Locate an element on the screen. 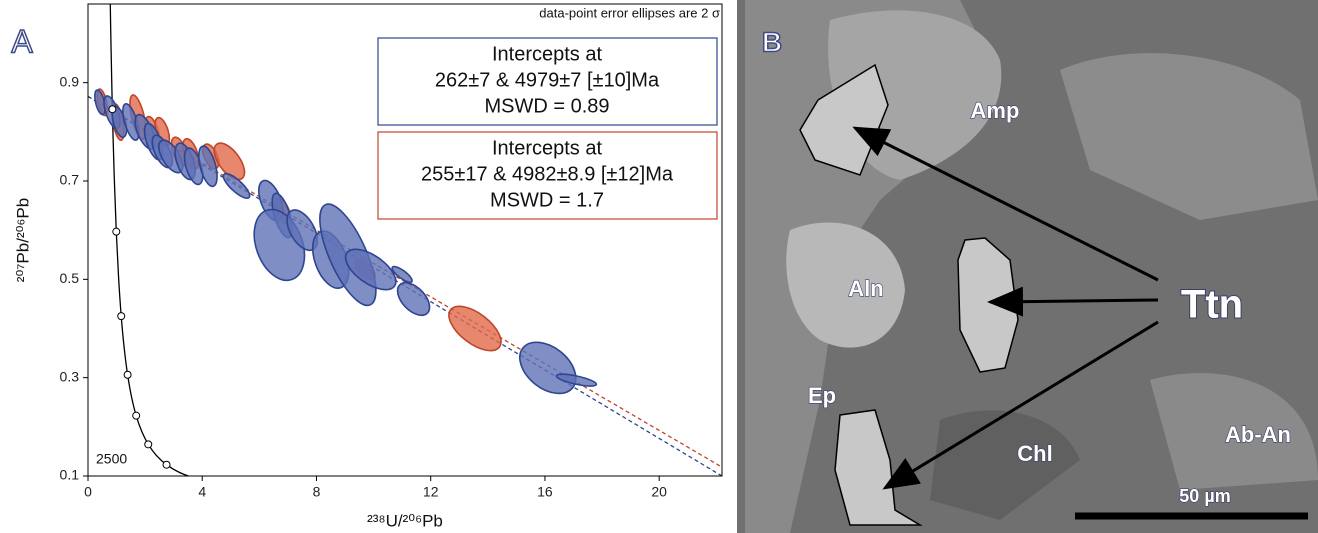 This screenshot has width=1318, height=533. pointer-label: Ttn is located at coordinates (1212, 305).